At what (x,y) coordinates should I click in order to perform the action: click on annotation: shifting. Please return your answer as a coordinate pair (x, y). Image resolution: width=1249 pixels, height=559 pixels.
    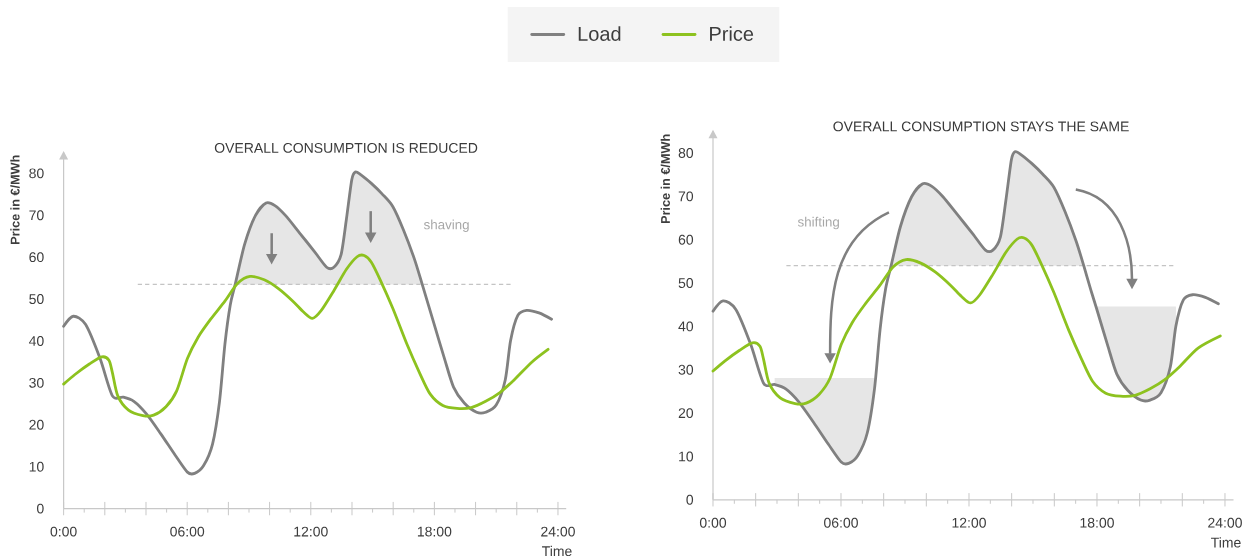
    Looking at the image, I should click on (818, 223).